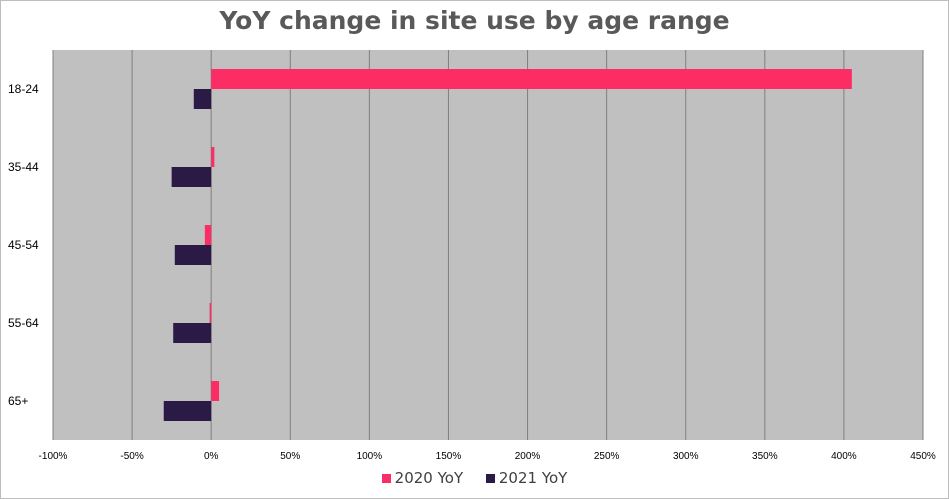 This screenshot has height=499, width=949. What do you see at coordinates (23, 89) in the screenshot?
I see `y-category-label: 18-24` at bounding box center [23, 89].